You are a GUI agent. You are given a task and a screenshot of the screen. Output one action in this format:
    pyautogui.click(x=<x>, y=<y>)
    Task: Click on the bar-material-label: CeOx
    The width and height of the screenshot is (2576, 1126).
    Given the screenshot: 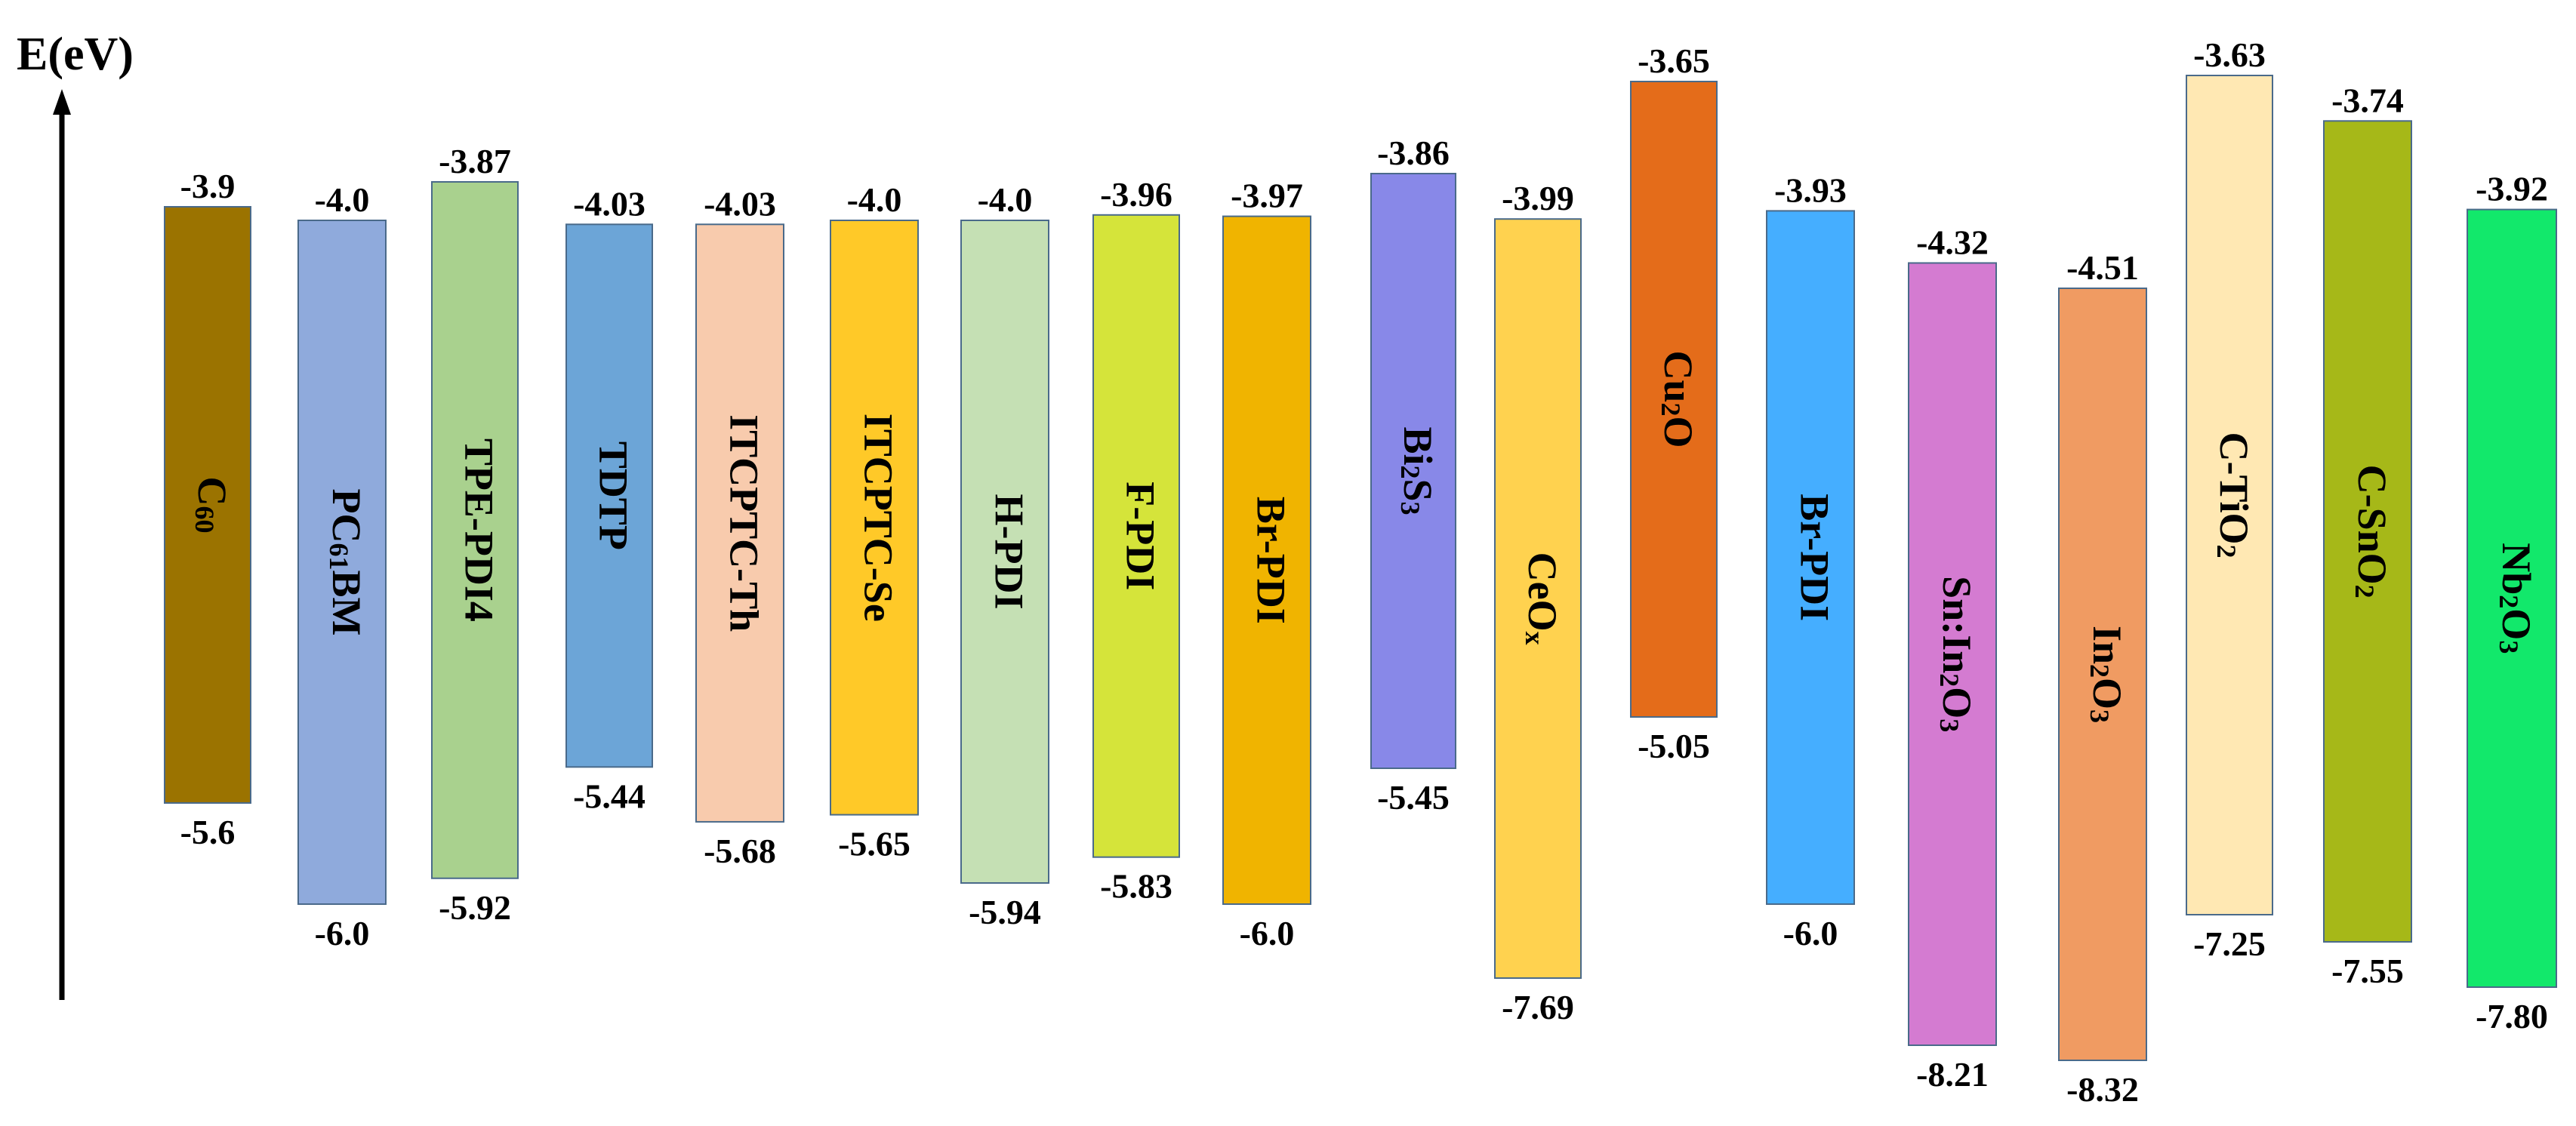 What is the action you would take?
    pyautogui.click(x=1542, y=598)
    